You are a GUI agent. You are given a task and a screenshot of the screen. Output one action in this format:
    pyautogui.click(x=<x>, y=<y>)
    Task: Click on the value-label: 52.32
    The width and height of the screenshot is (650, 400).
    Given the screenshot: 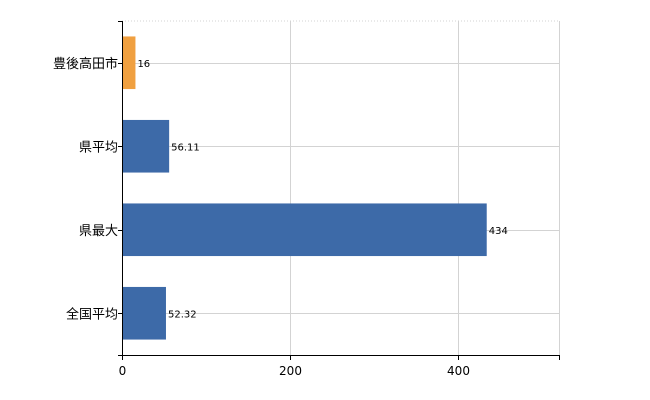 What is the action you would take?
    pyautogui.click(x=182, y=314)
    